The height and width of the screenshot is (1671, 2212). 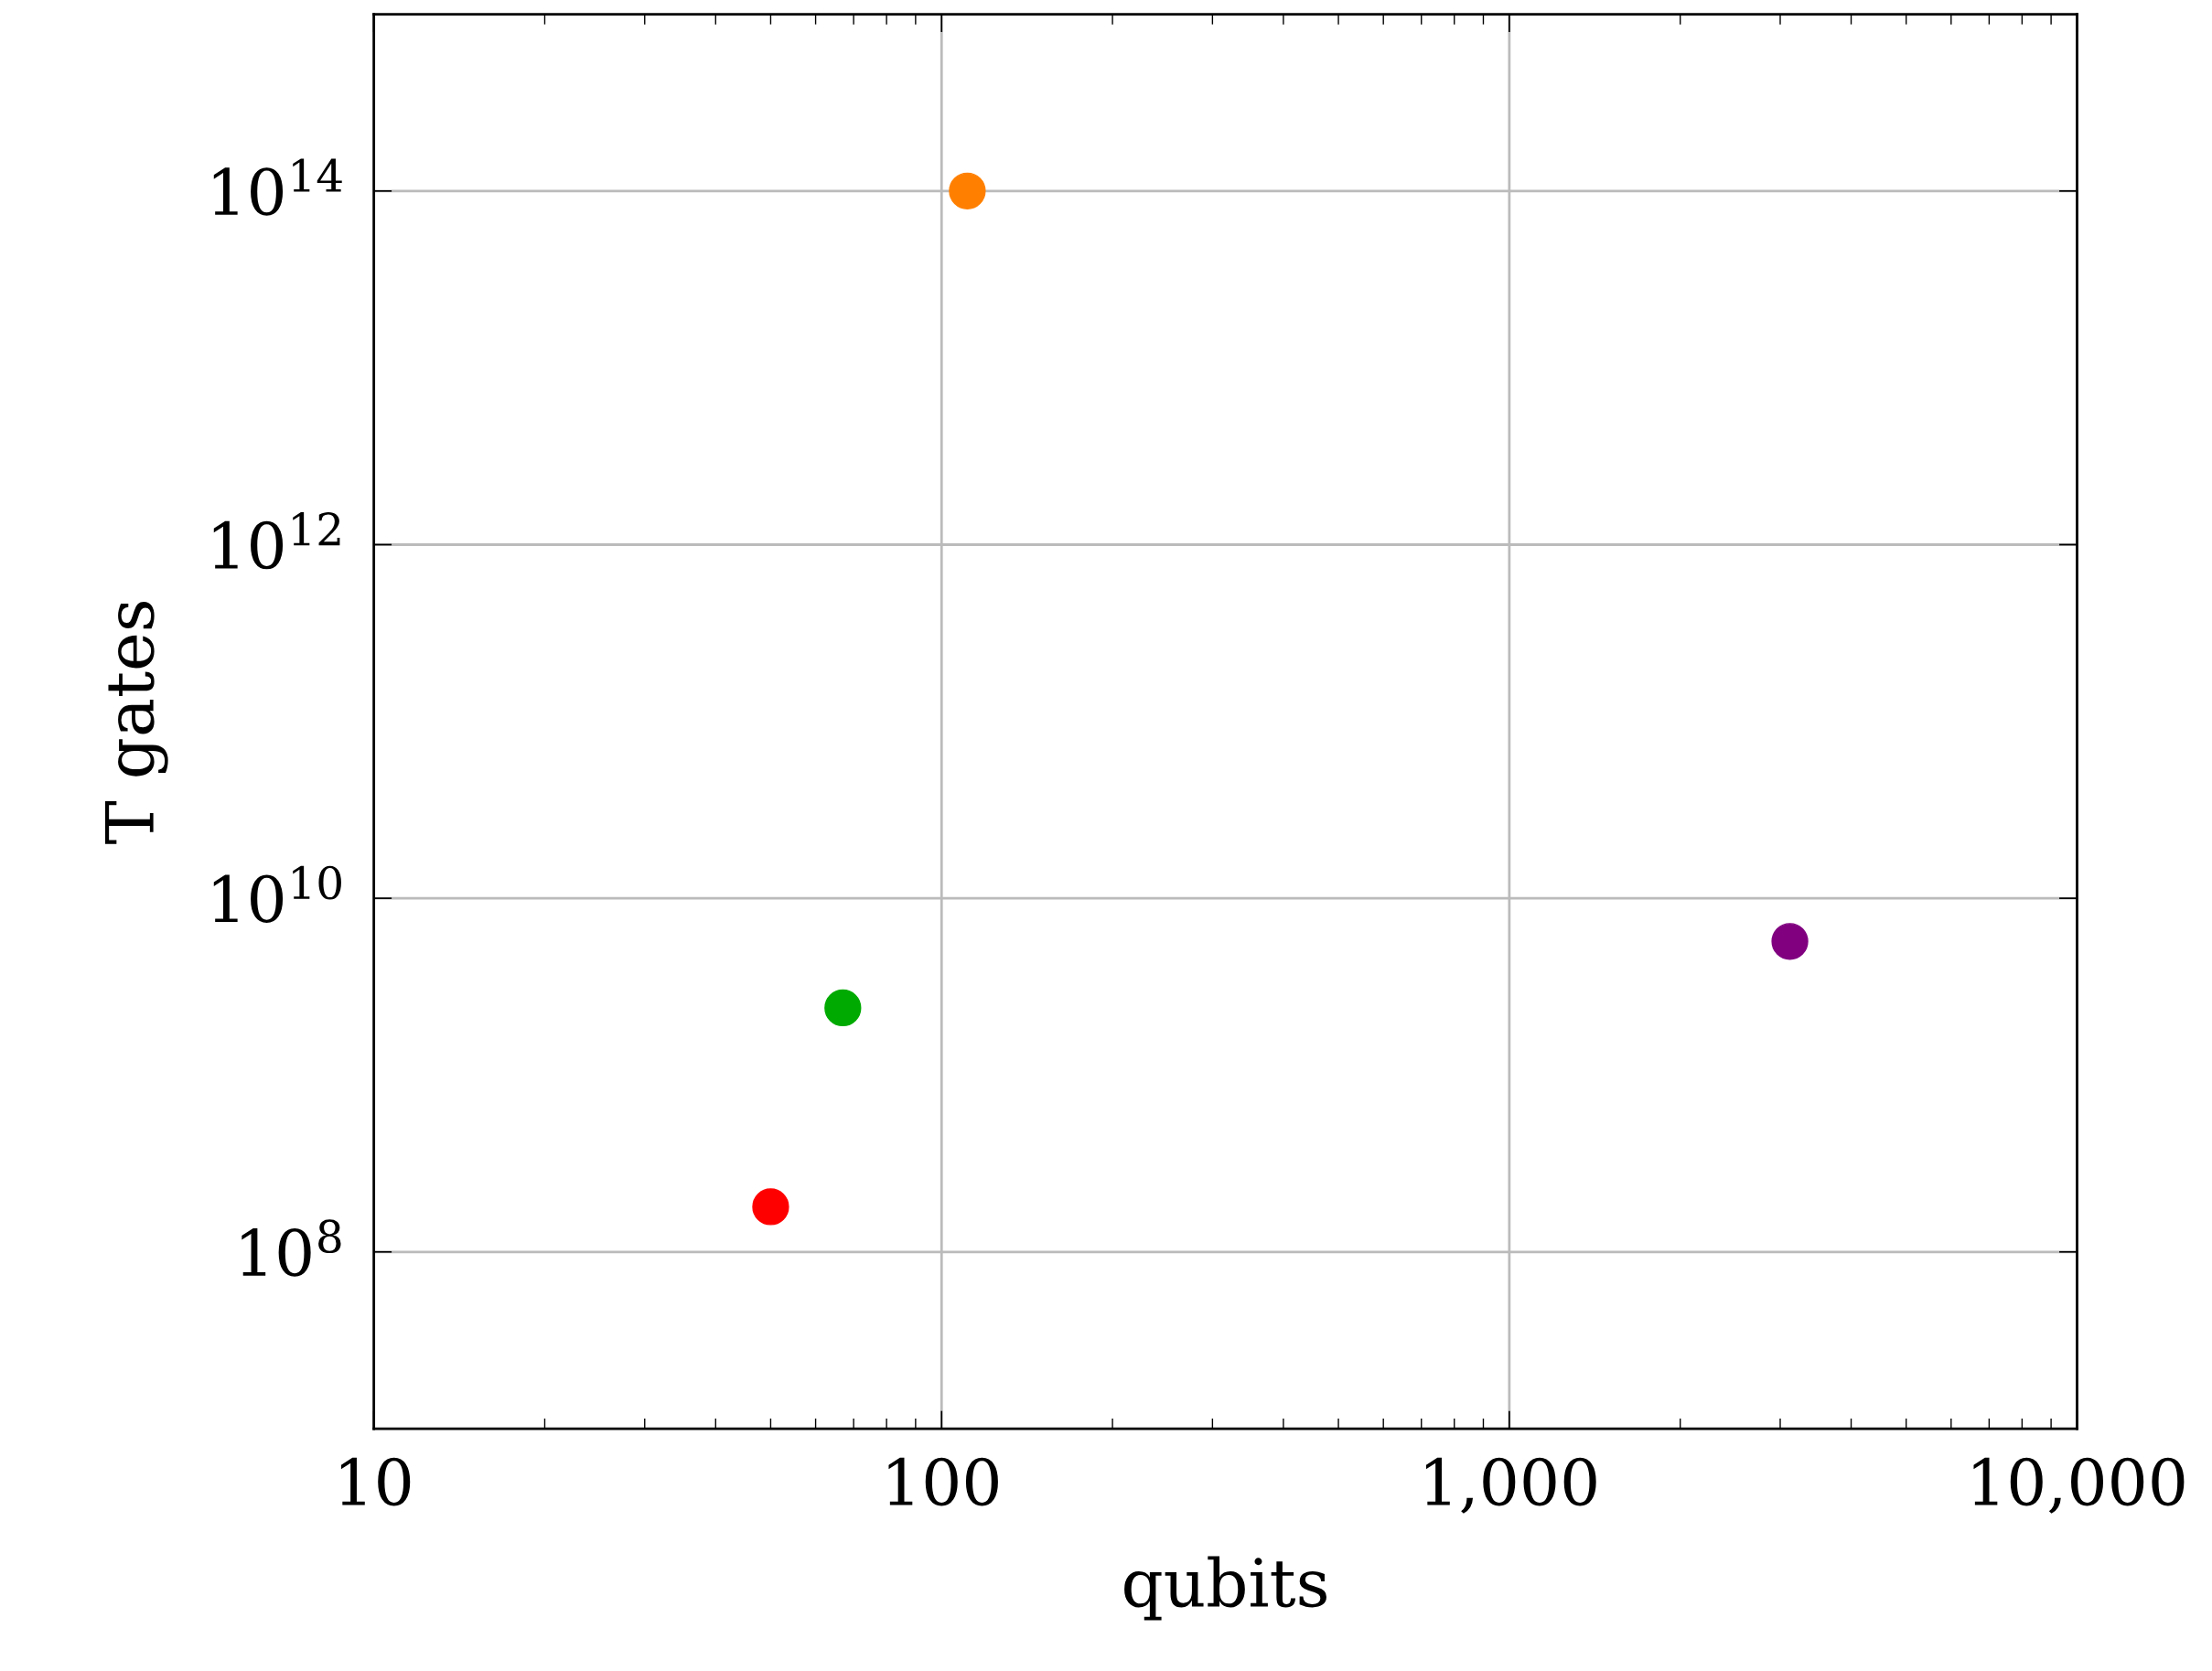 I want to click on y-tick-label: 10$^{12}$, so click(x=276, y=541).